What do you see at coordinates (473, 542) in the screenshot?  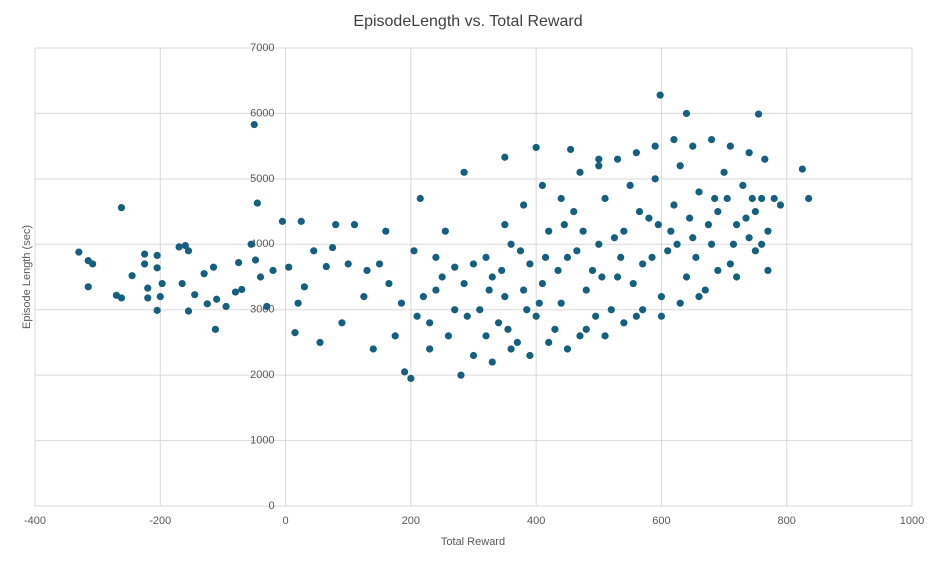 I see `x-axis-label: Total Reward` at bounding box center [473, 542].